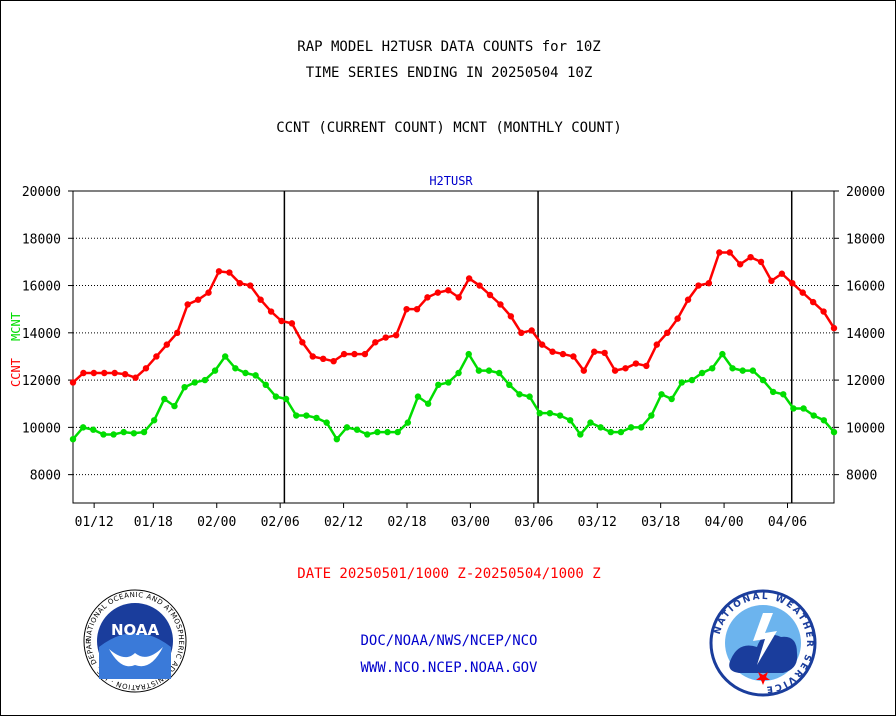  I want to click on y-tick-label: 20000, so click(865, 192).